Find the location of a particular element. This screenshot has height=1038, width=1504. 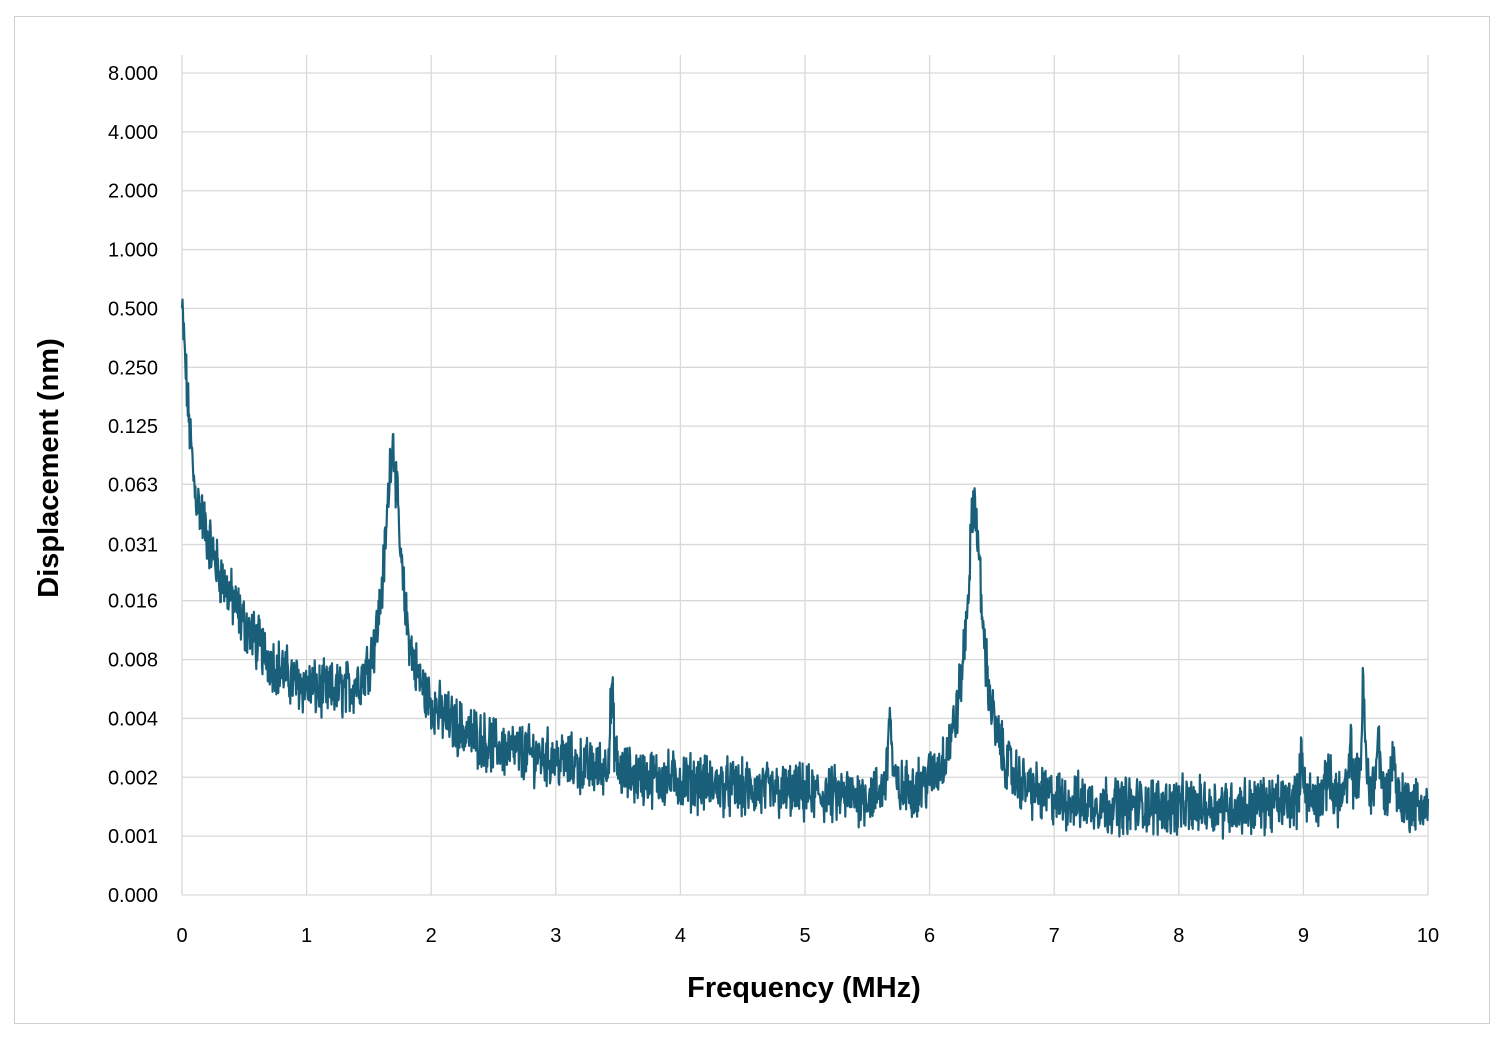

y-tick-label: 0.125 is located at coordinates (133, 427).